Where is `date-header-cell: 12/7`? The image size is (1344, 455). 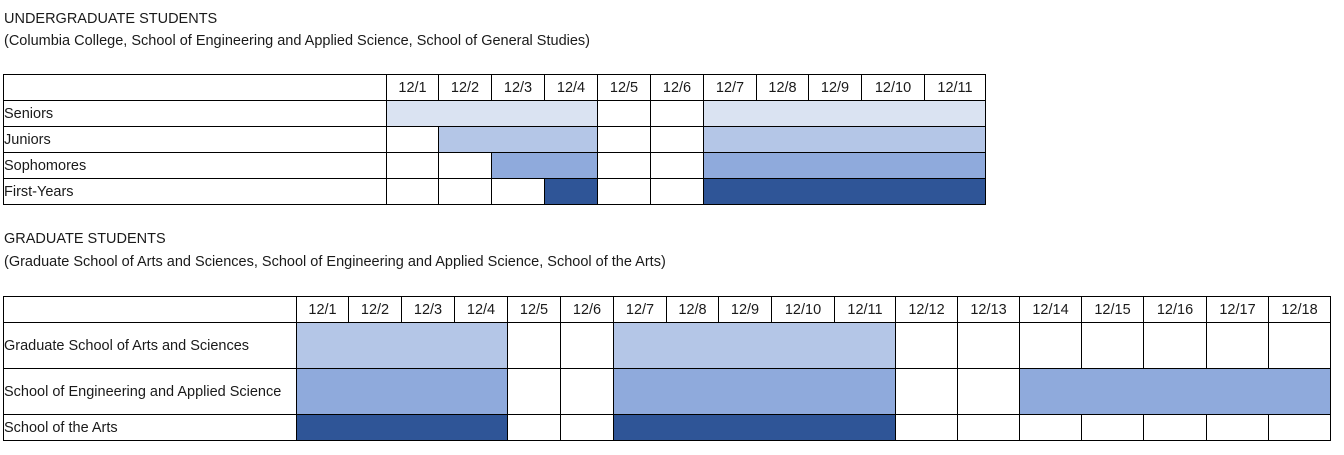
date-header-cell: 12/7 is located at coordinates (730, 87).